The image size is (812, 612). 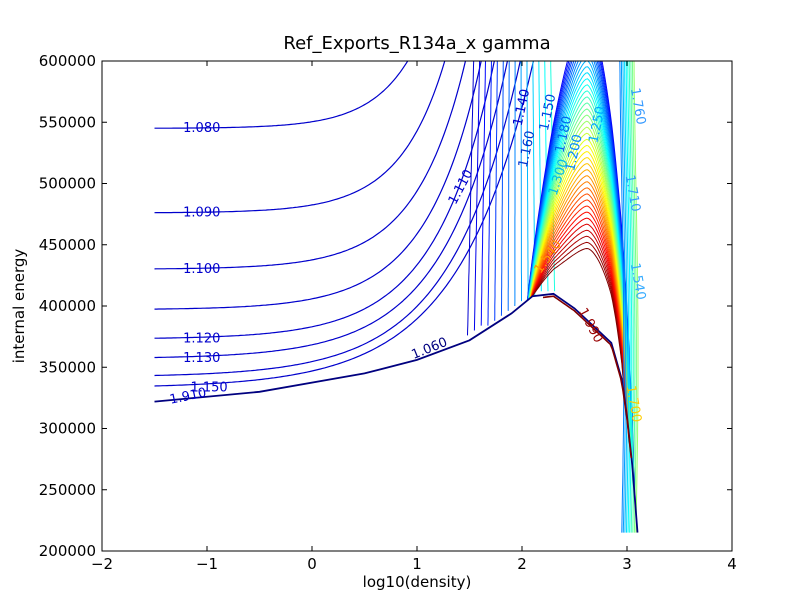 I want to click on y-tick-label: 200000, so click(x=67, y=551).